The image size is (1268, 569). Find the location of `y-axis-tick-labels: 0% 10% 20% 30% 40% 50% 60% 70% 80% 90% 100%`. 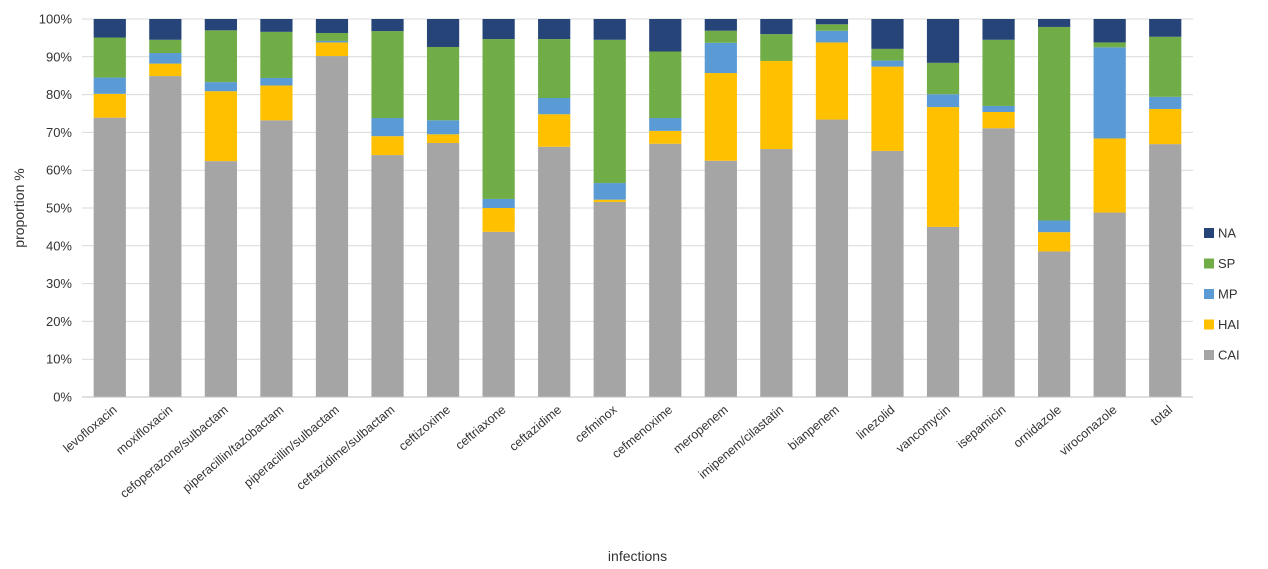

y-axis-tick-labels: 0% 10% 20% 30% 40% 50% 60% 70% 80% 90% 100% is located at coordinates (56, 208).